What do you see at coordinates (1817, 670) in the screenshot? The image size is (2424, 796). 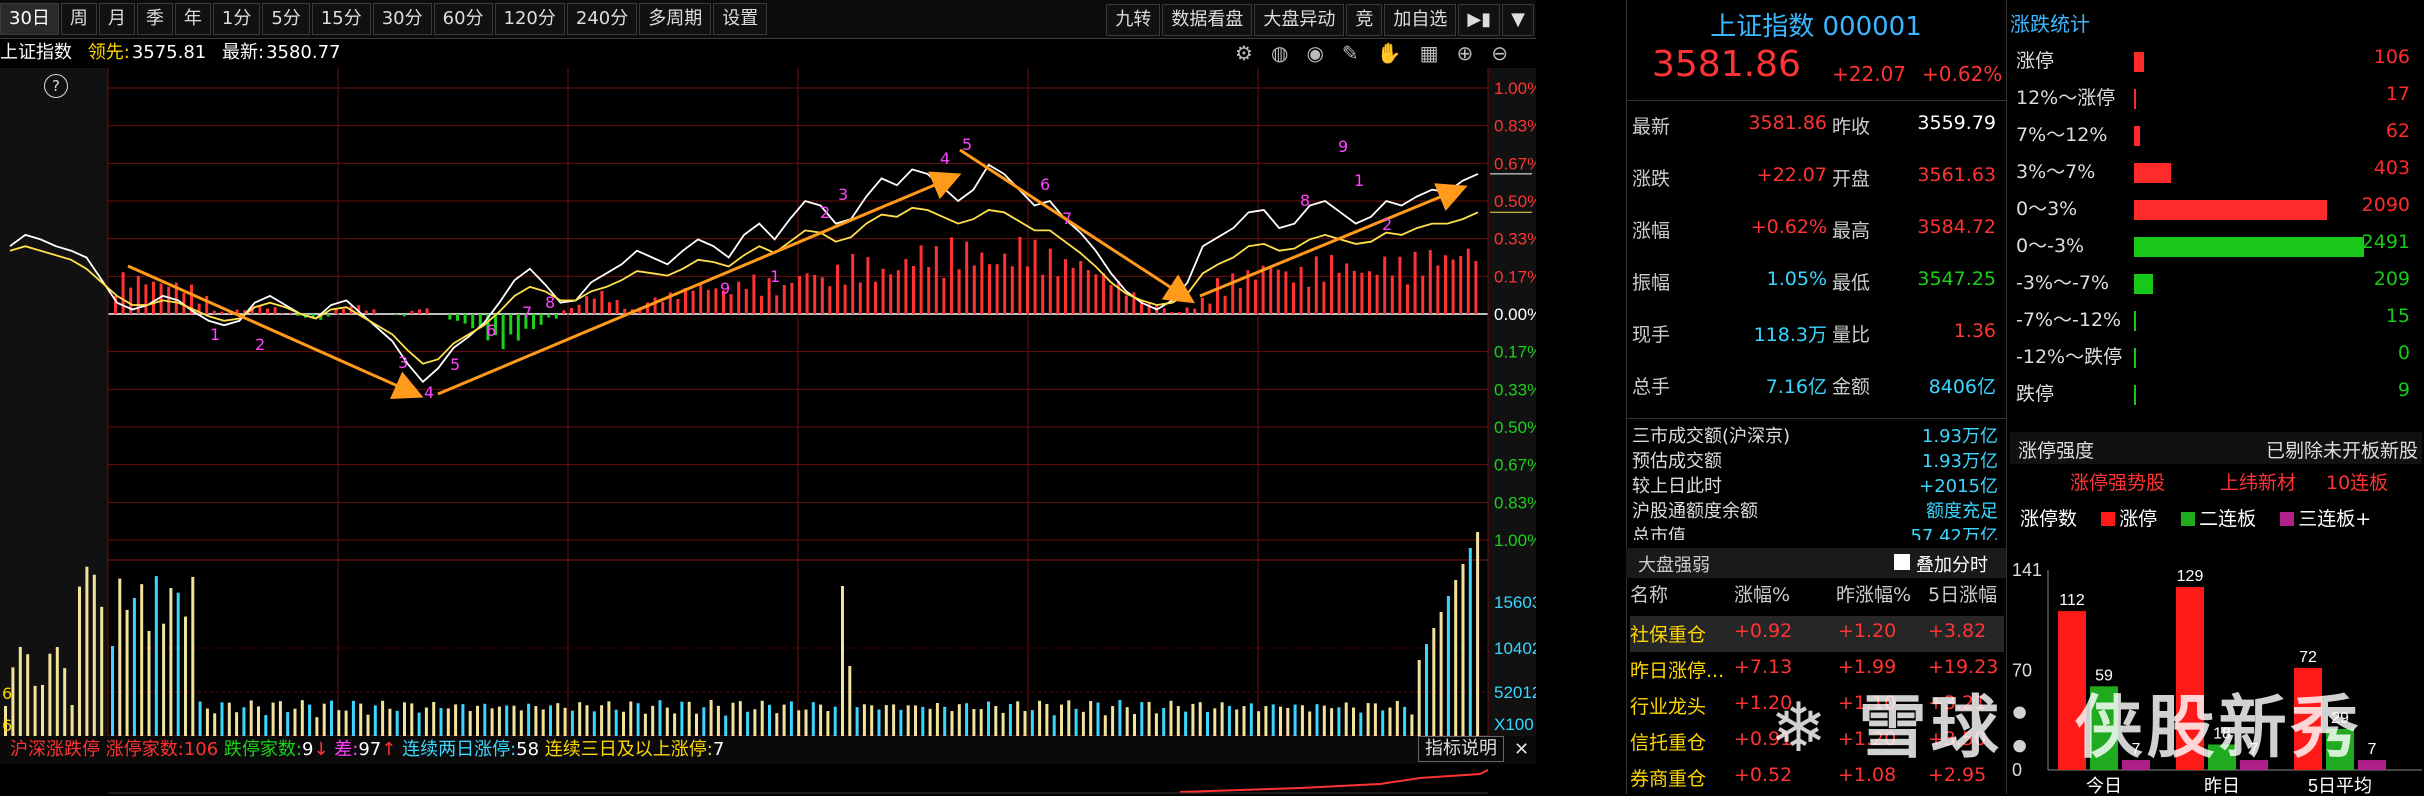 I see `strength-row: 昨日涨停... +7.13 +1.99 +19.23` at bounding box center [1817, 670].